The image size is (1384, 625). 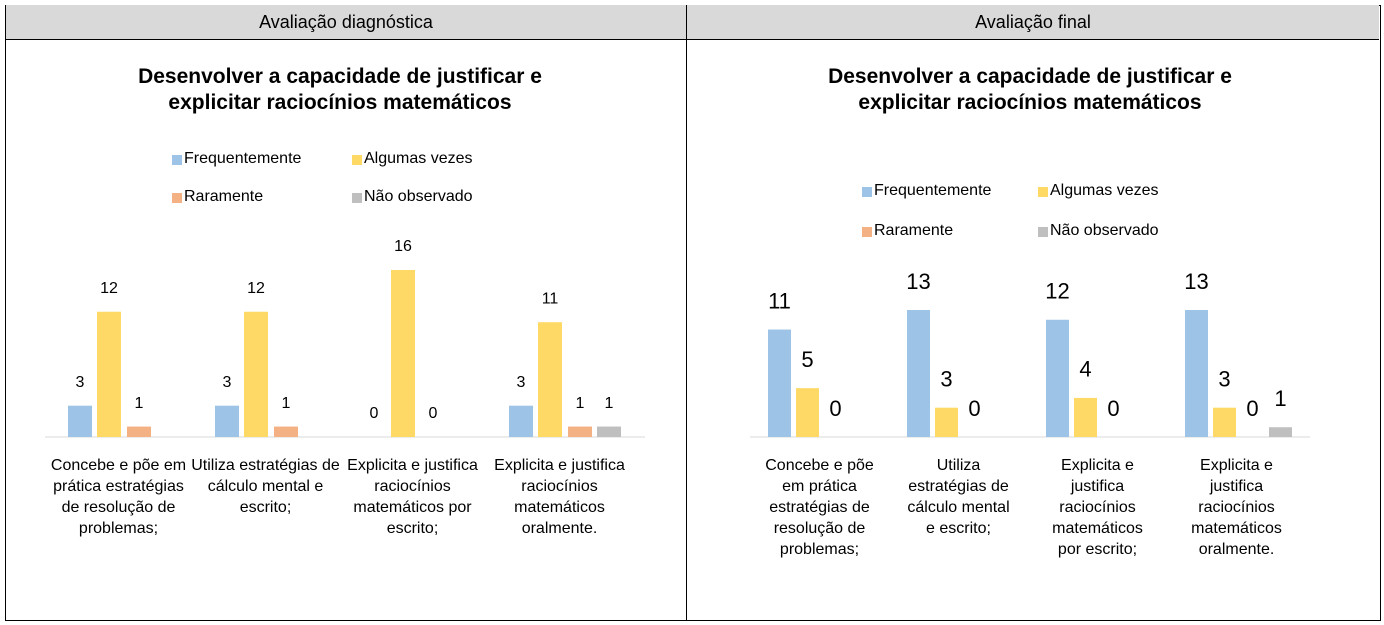 What do you see at coordinates (1033, 22) in the screenshot?
I see `header-cell: Avaliação final` at bounding box center [1033, 22].